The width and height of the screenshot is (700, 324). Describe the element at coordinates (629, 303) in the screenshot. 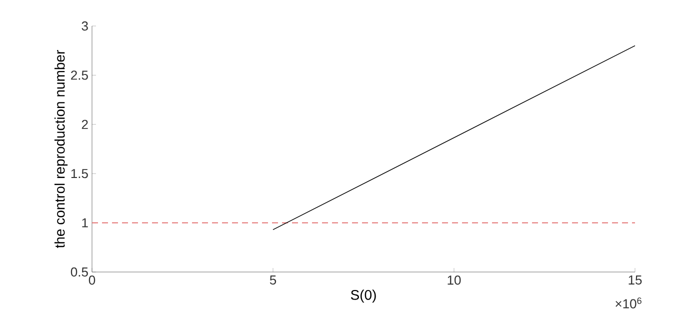

I see `text: ×10$^{6}$` at that location.